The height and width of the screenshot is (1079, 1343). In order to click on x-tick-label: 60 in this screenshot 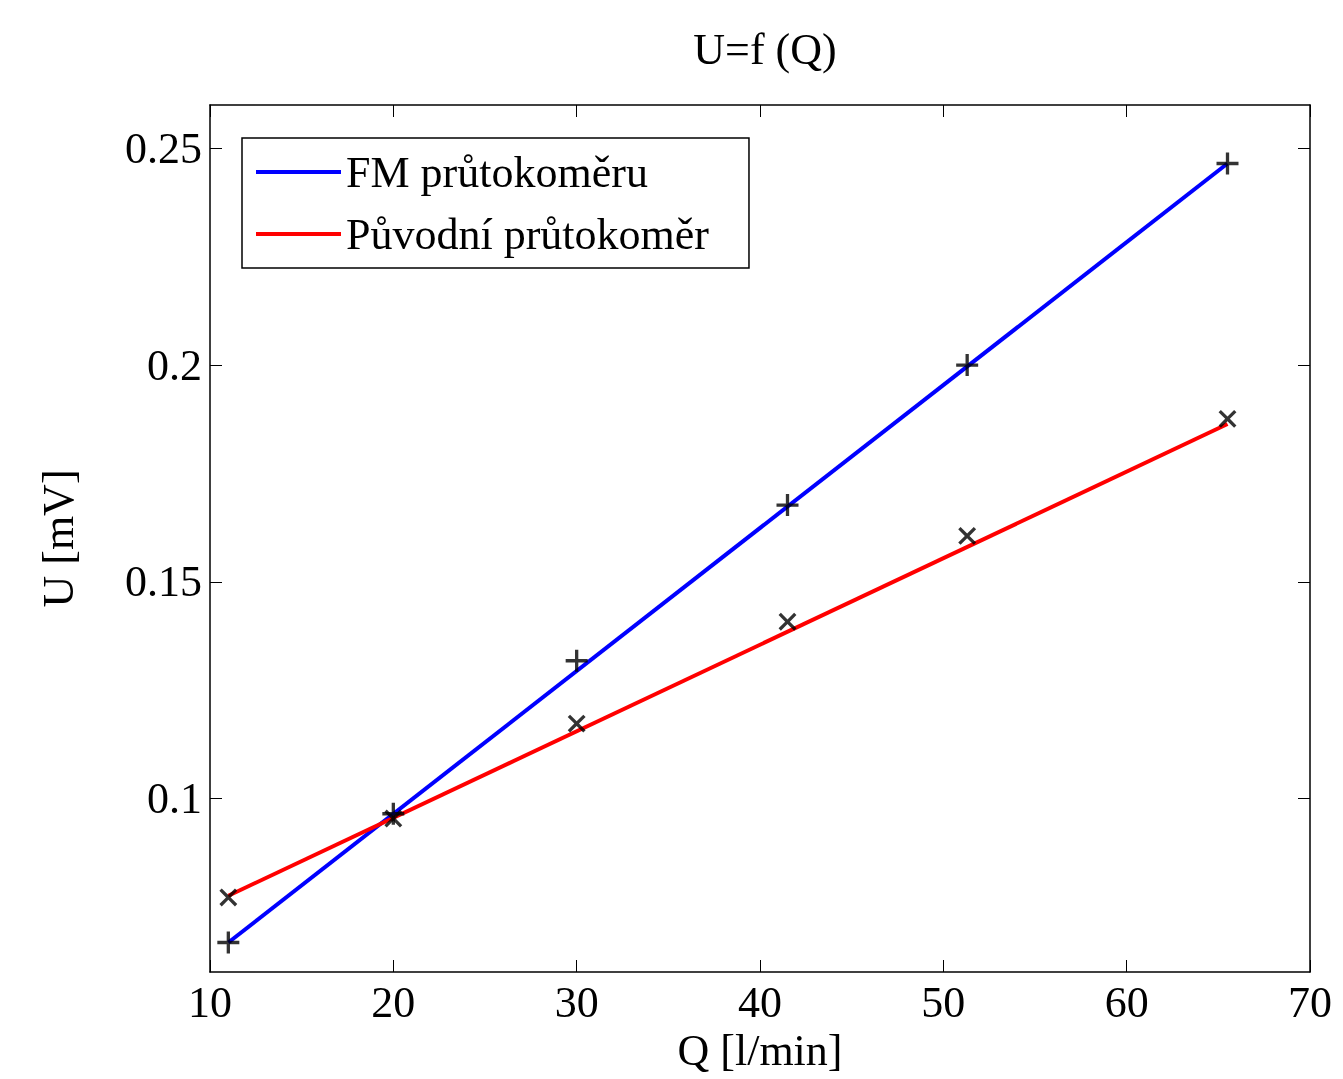, I will do `click(1126, 1002)`.